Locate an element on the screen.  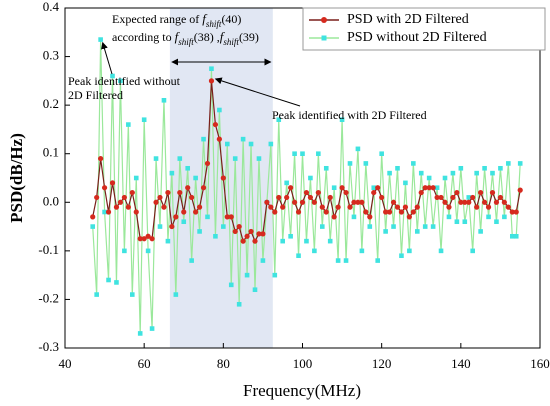
y-tick-label: 0.3 is located at coordinates (51, 55).